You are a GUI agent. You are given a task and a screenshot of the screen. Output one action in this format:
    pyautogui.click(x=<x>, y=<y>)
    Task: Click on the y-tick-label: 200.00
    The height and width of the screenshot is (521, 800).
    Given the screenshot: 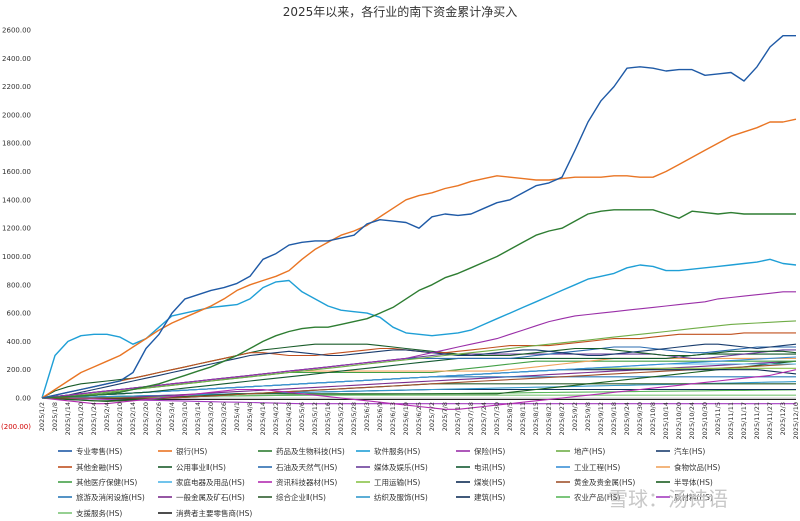 What is the action you would take?
    pyautogui.click(x=19, y=370)
    